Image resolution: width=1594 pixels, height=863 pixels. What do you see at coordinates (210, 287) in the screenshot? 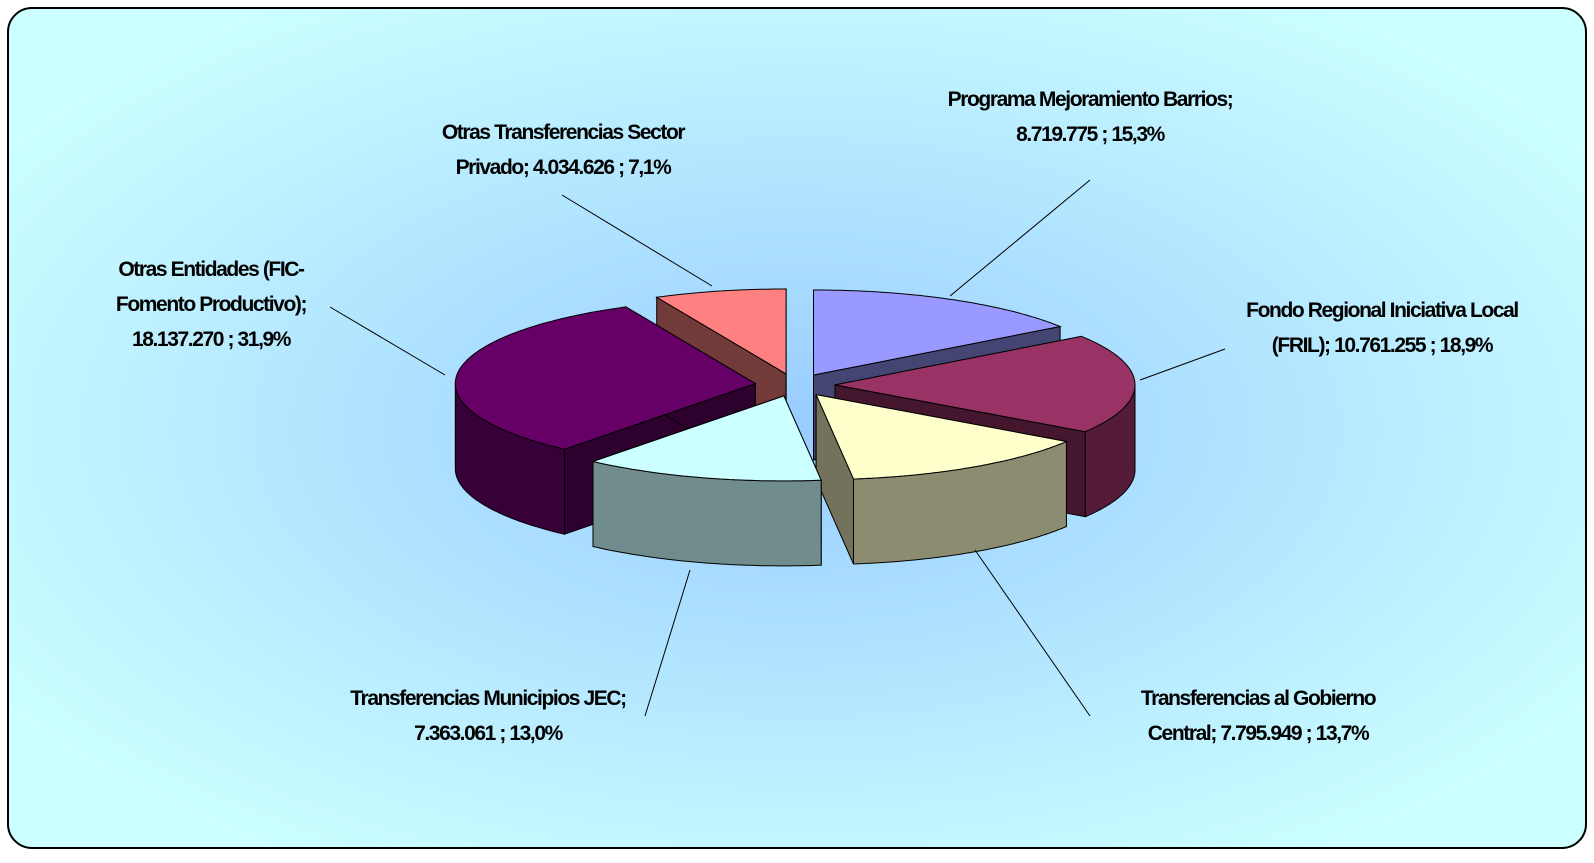
I see `category-name: Otras Entidades (FIC-Fomento Productivo)` at bounding box center [210, 287].